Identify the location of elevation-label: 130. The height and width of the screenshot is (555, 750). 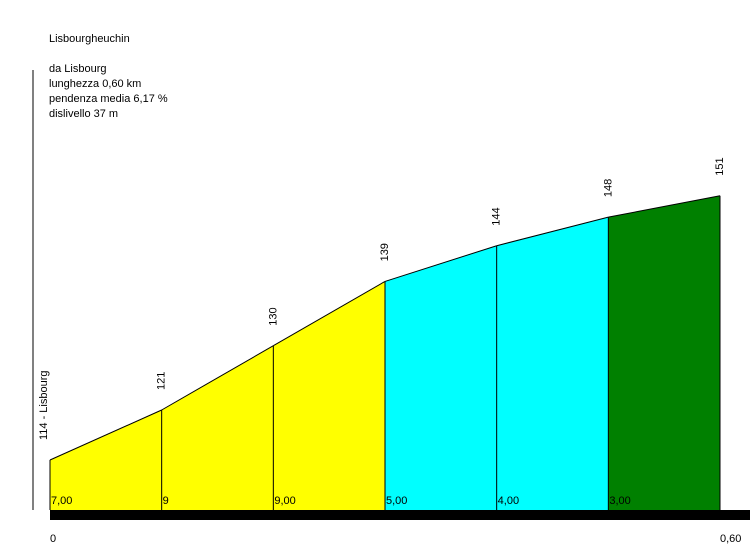
(273, 316).